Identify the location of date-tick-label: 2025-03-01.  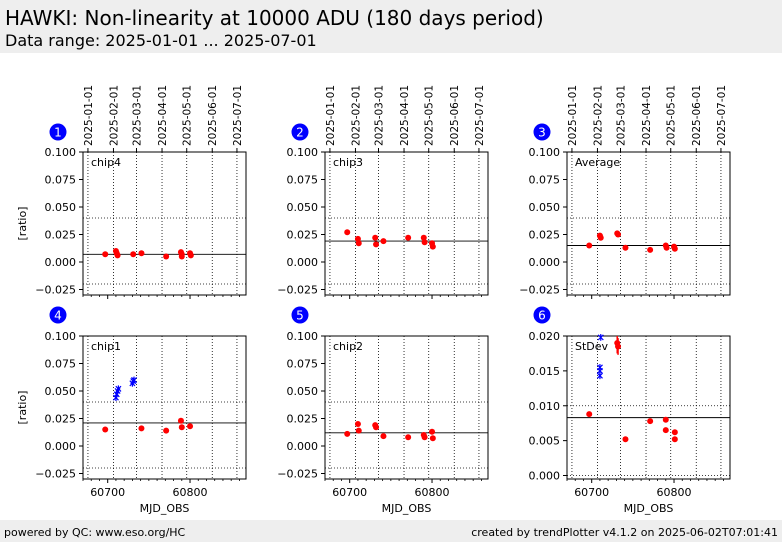
(622, 115).